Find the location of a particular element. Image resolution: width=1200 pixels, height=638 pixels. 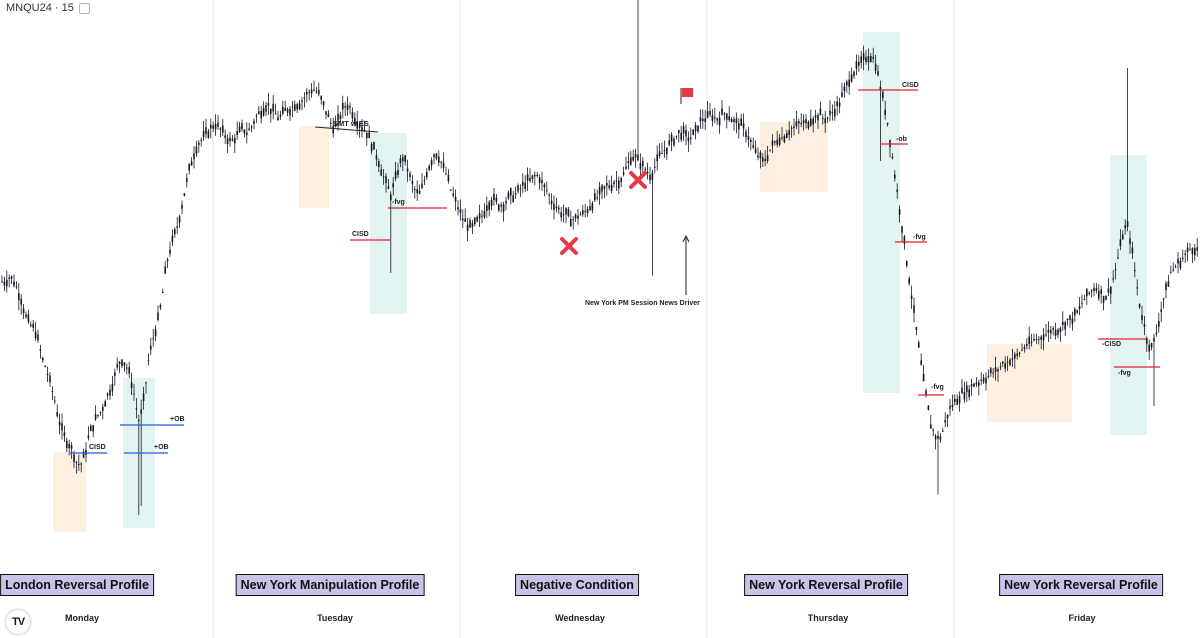

collapse-icon is located at coordinates (84, 8).